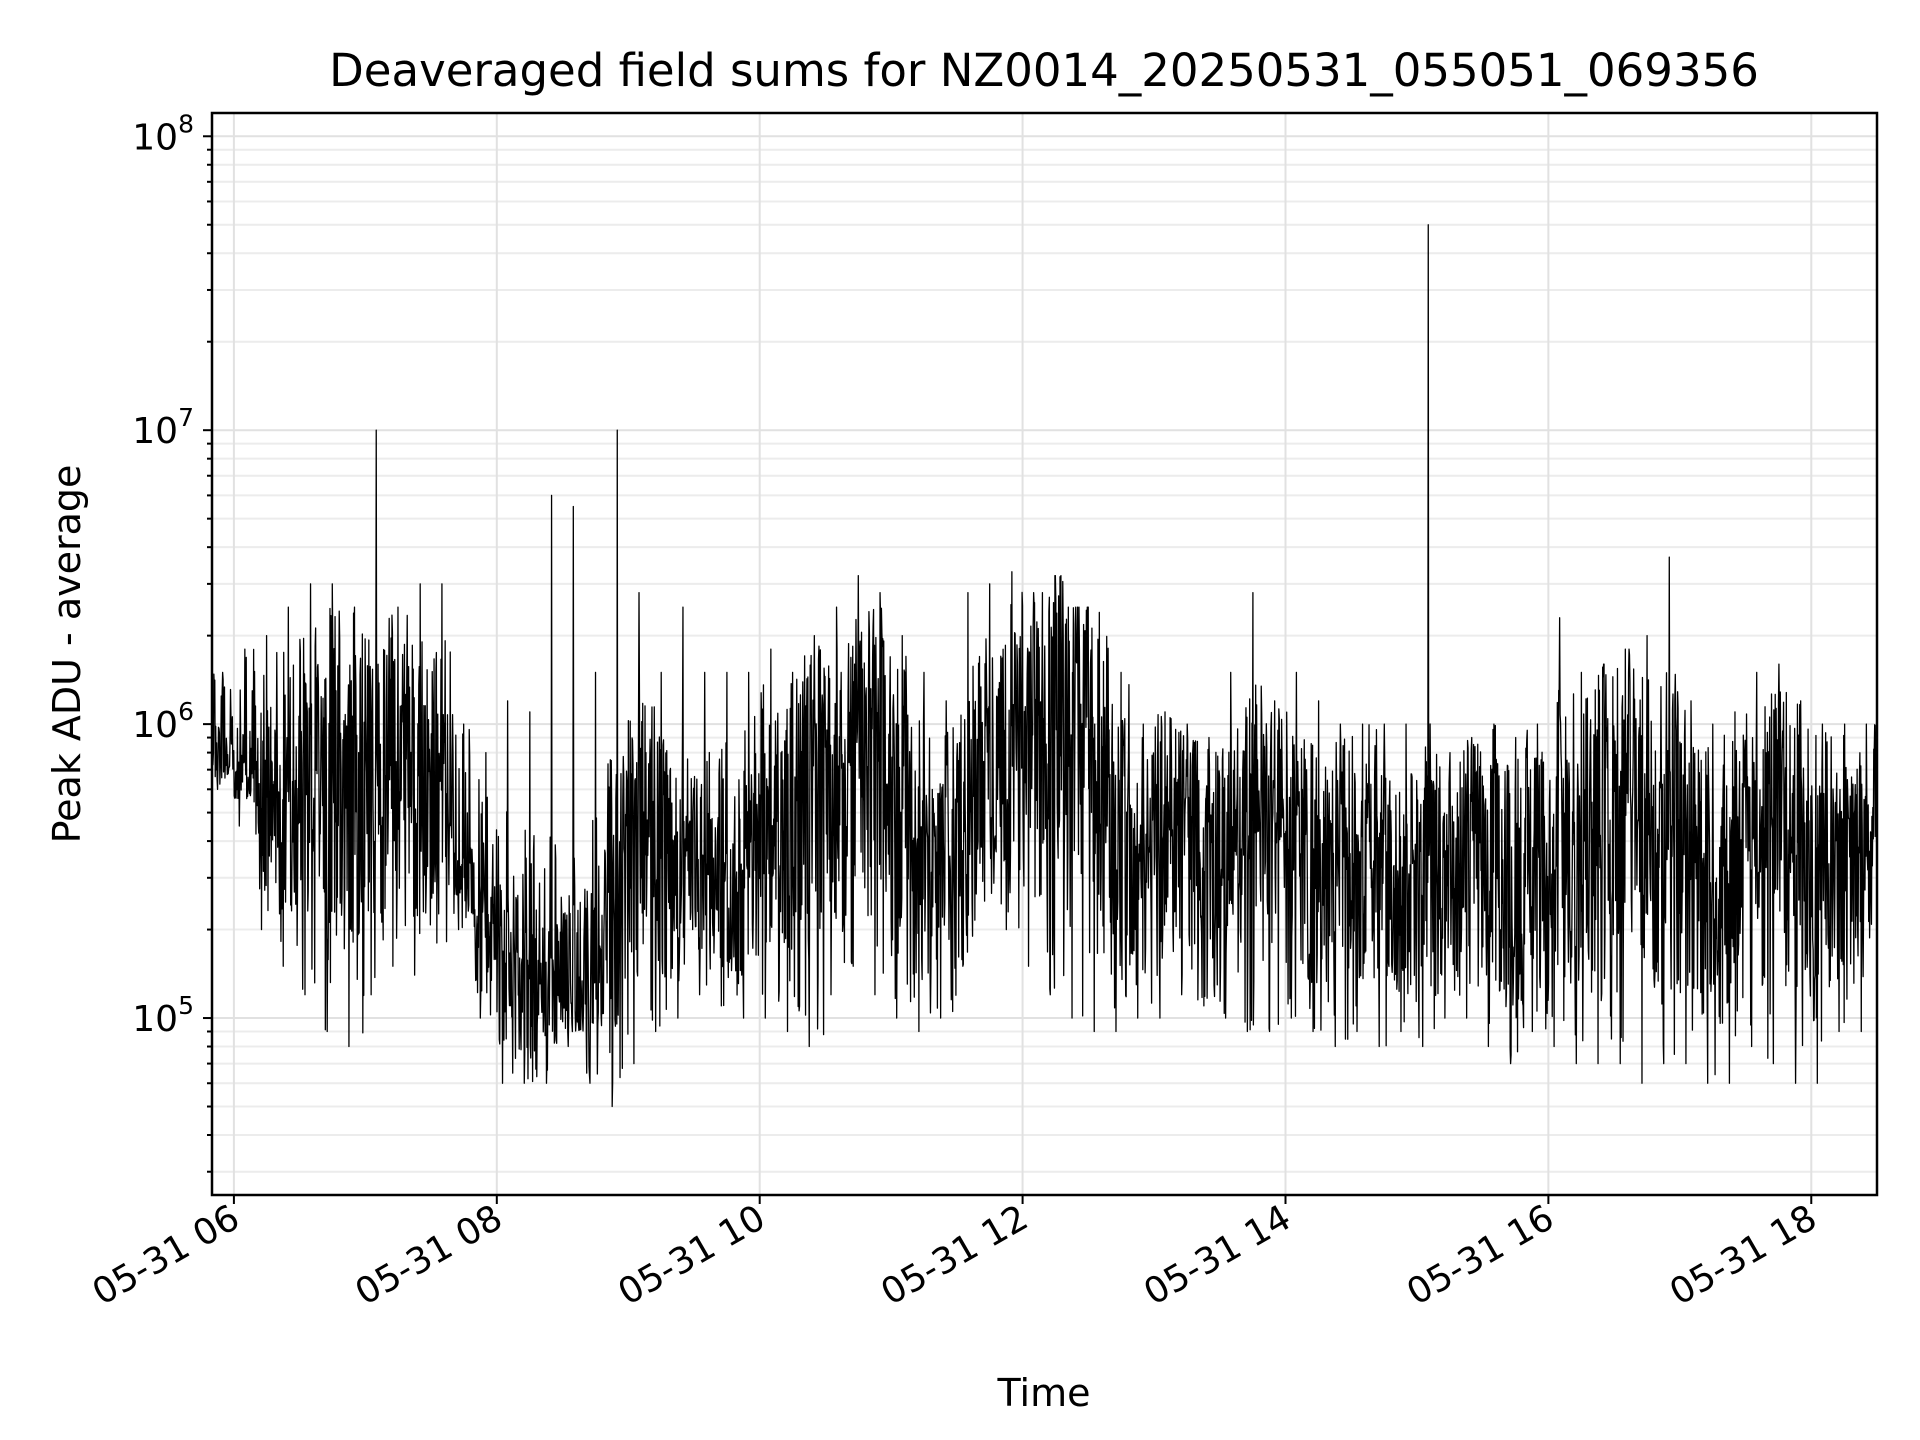 Image resolution: width=1920 pixels, height=1440 pixels. Describe the element at coordinates (163, 427) in the screenshot. I see `y-tick-label: 10⁷` at that location.